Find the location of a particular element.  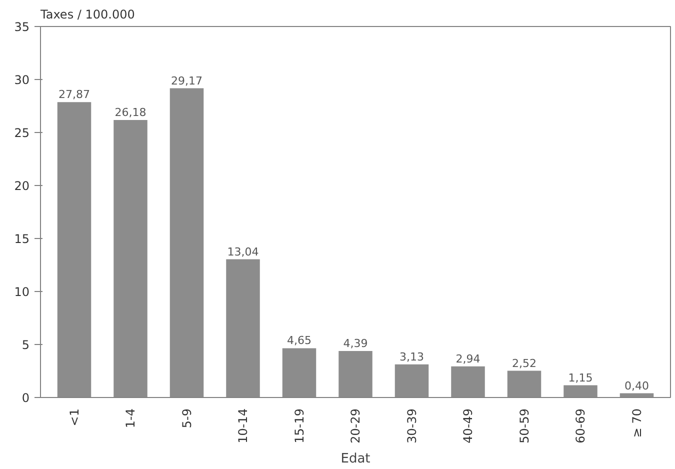

x-axis-title: Edat is located at coordinates (355, 458).